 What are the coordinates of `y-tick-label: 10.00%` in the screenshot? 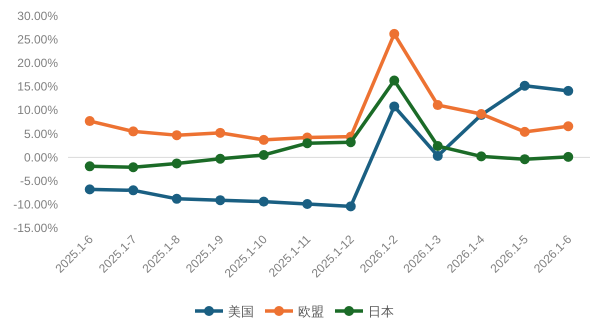 It's located at (37, 110).